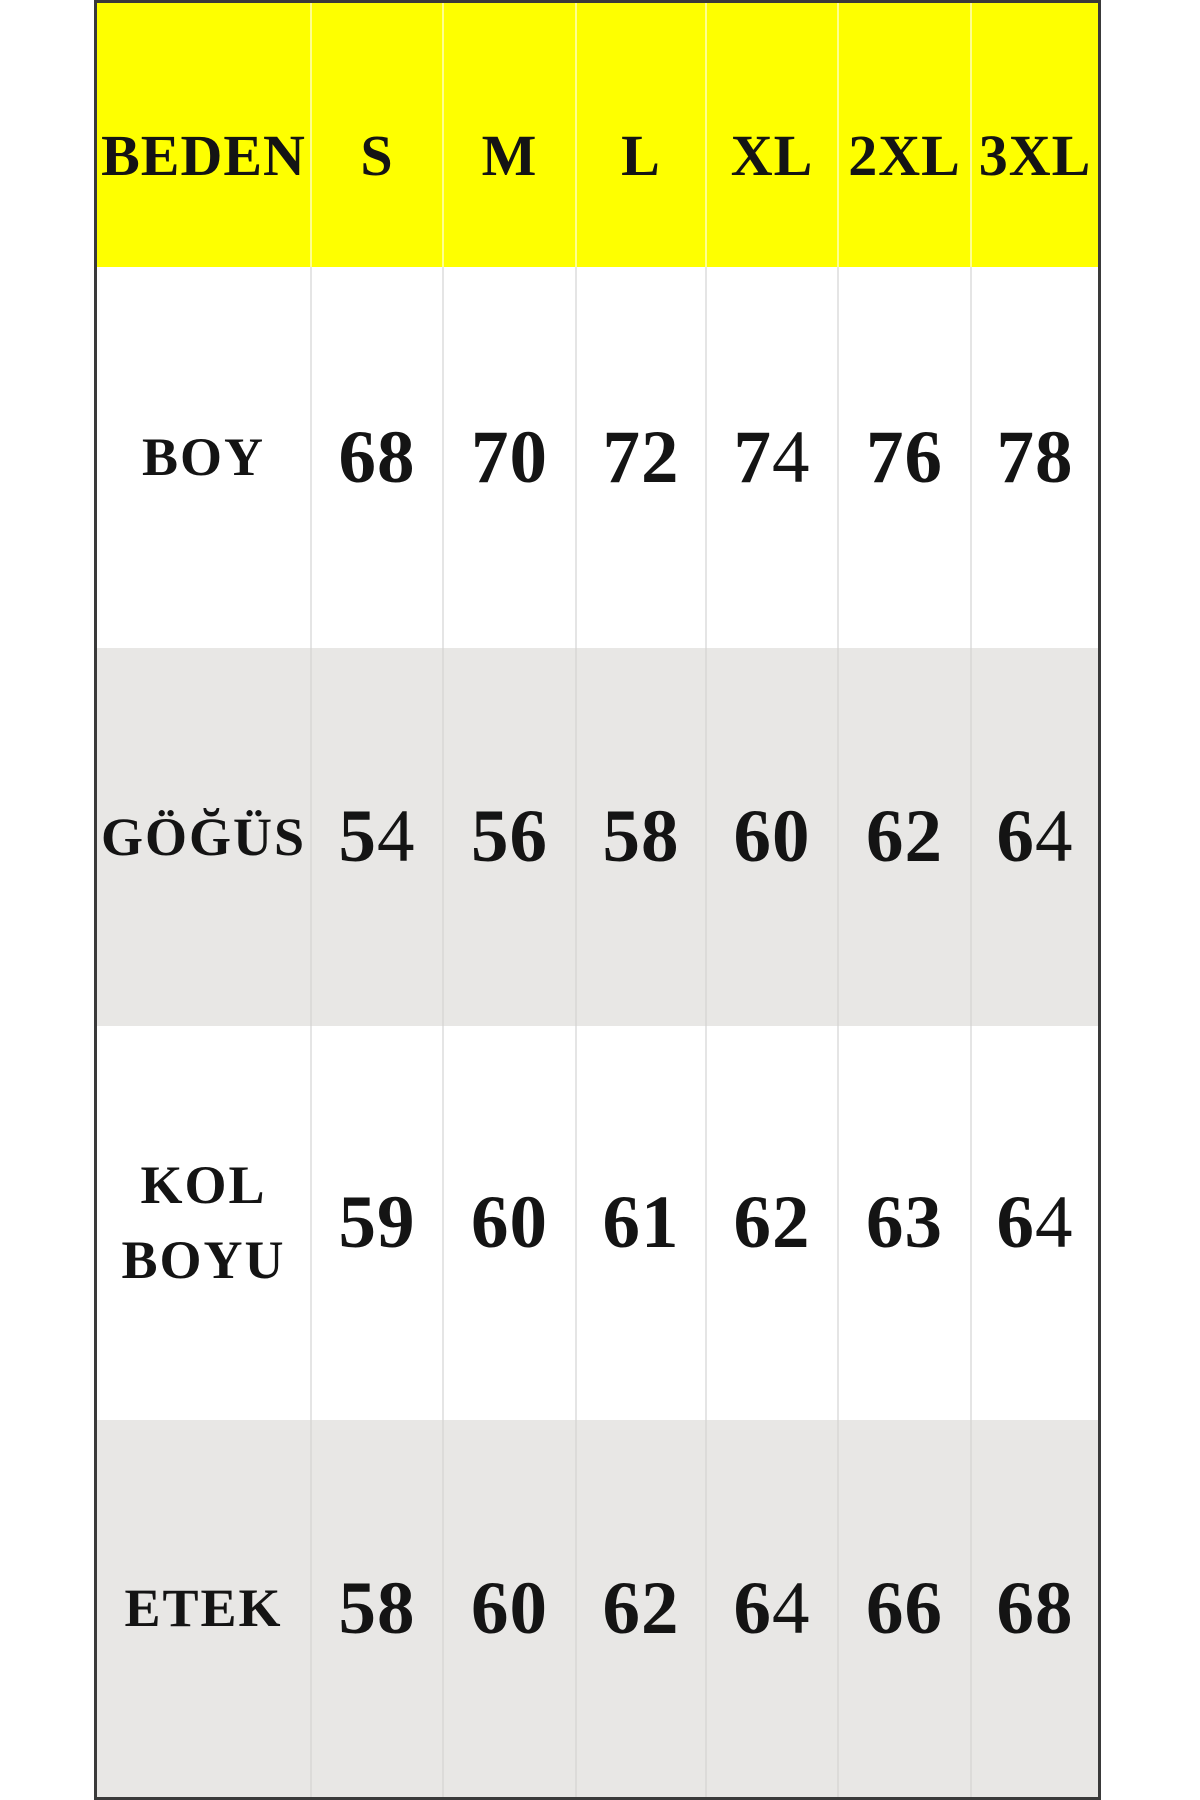  Describe the element at coordinates (203, 457) in the screenshot. I see `row-label-boy: BOY` at that location.